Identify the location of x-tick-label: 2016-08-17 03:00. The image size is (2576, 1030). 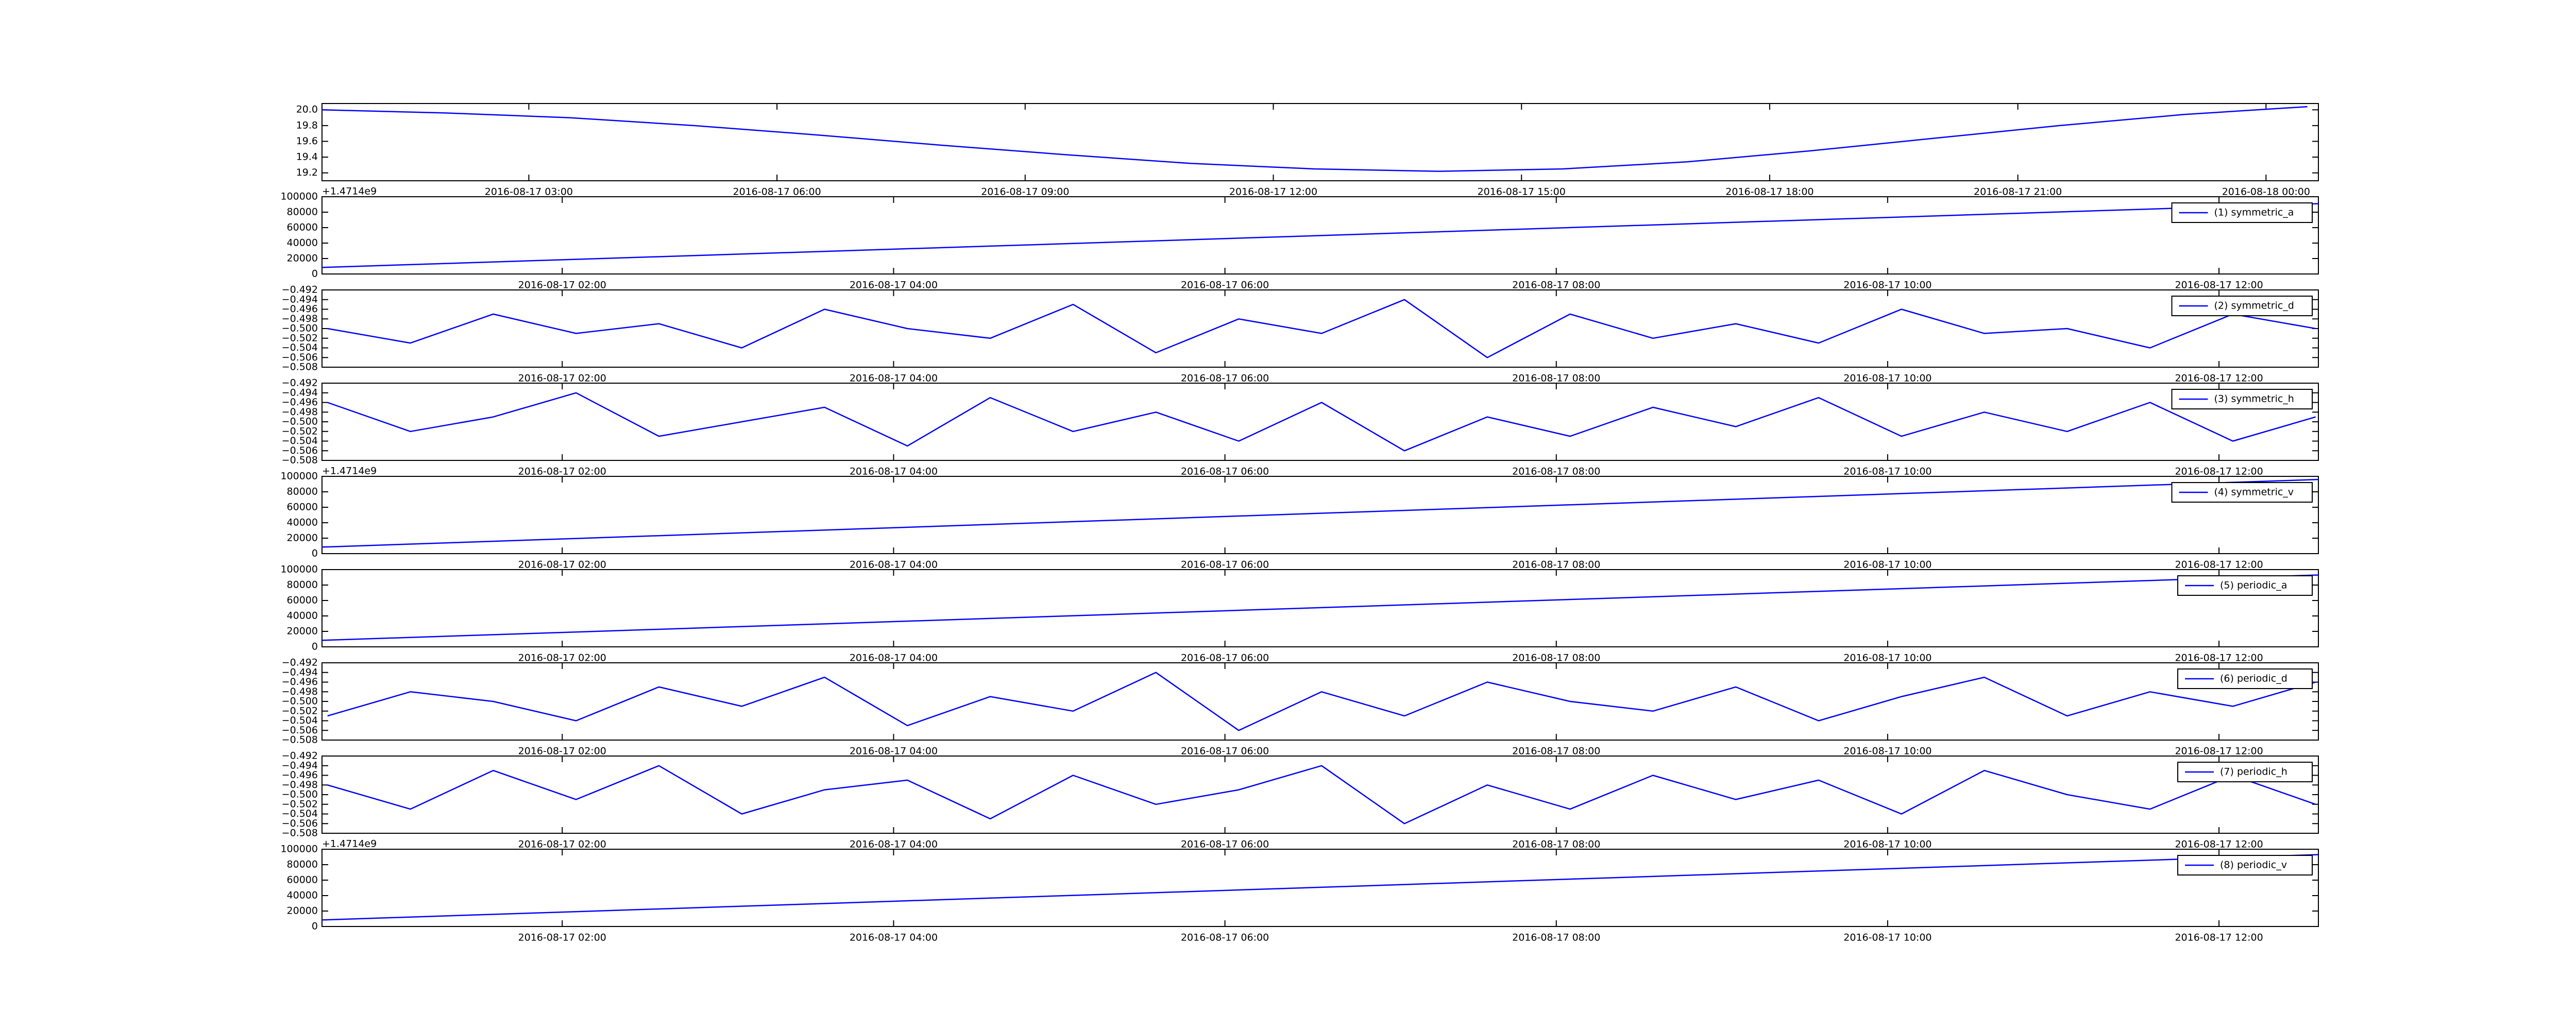
(529, 192).